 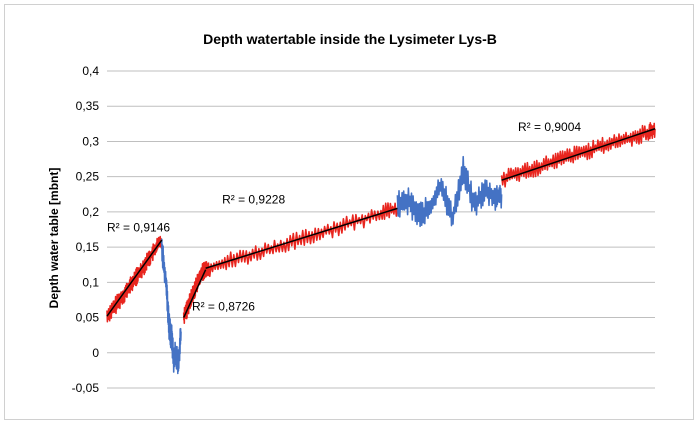 I want to click on y-axis-label: Depth water table [mbnt], so click(x=54, y=238).